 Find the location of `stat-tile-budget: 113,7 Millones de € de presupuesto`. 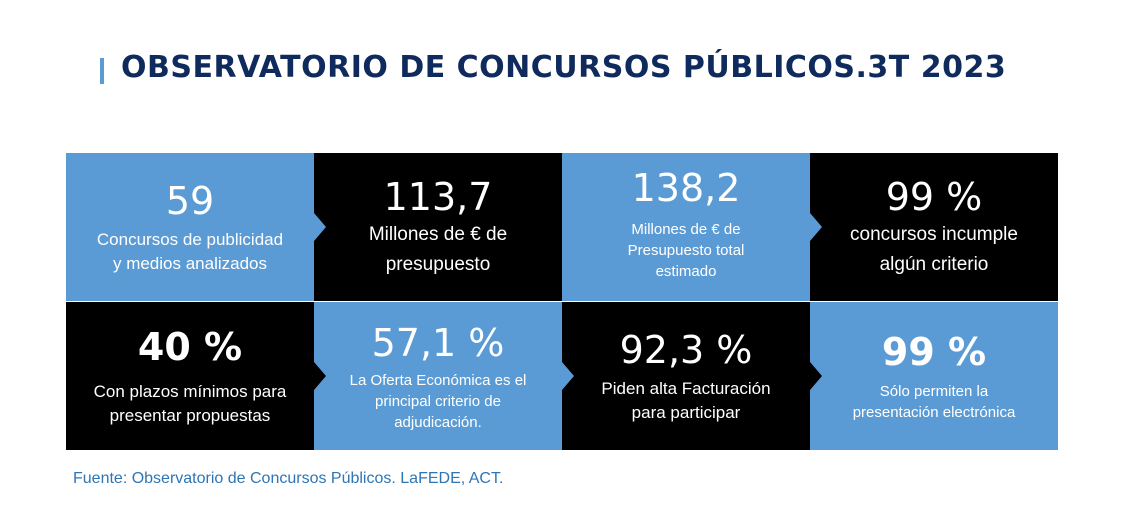

stat-tile-budget: 113,7 Millones de € de presupuesto is located at coordinates (438, 227).